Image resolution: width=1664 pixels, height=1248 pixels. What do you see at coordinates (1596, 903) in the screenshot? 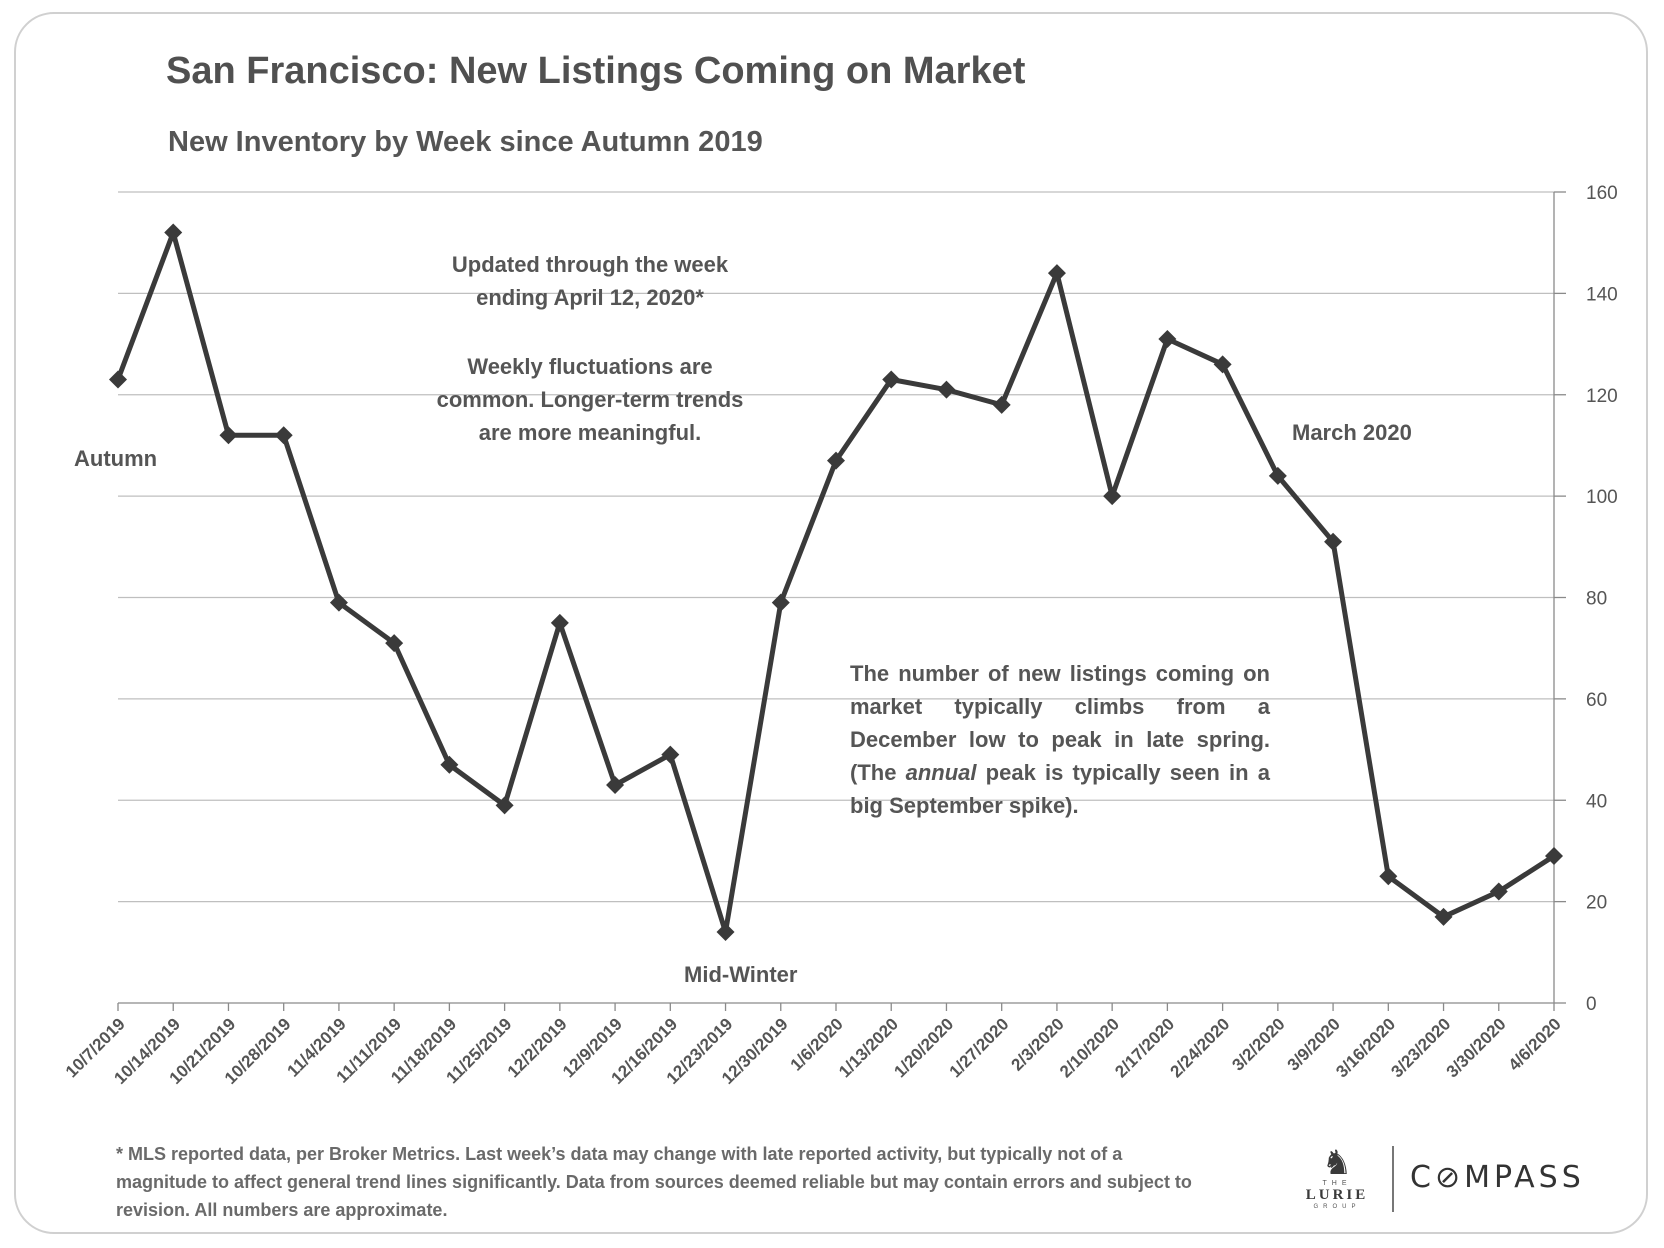
I see `y-tick-label: 20` at bounding box center [1596, 903].